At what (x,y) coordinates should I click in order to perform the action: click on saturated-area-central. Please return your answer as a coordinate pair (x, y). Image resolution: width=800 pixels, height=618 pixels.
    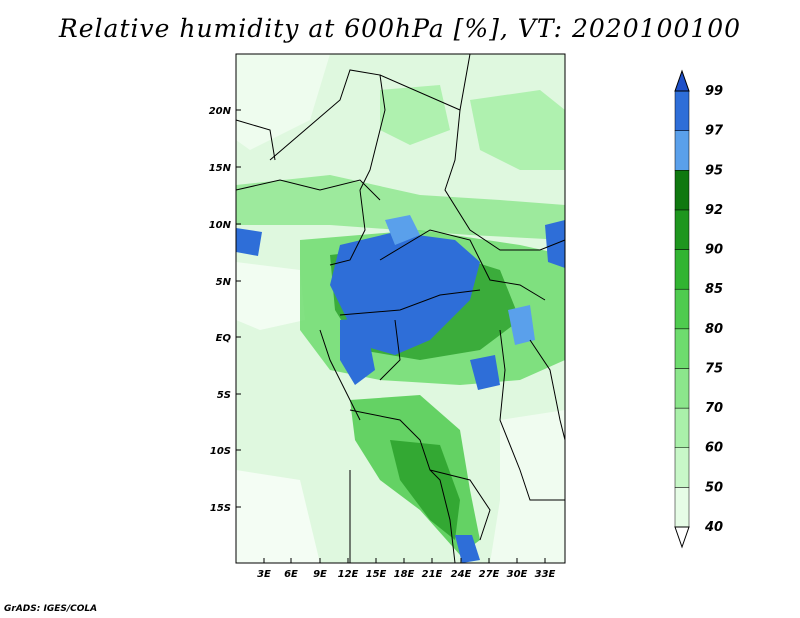
    Looking at the image, I should click on (405, 293).